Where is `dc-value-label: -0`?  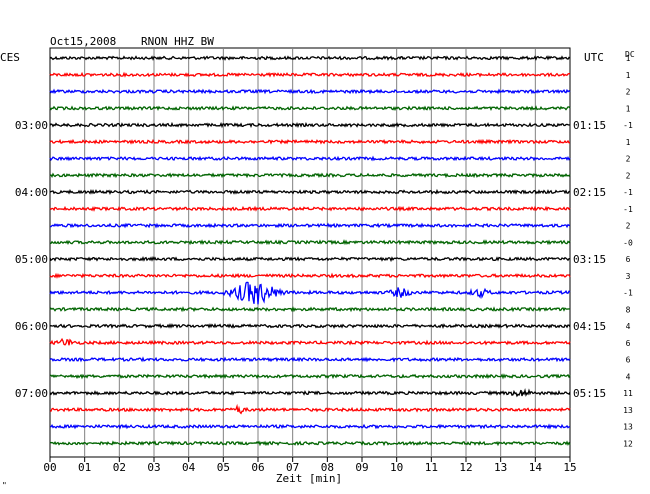 dc-value-label: -0 is located at coordinates (628, 242).